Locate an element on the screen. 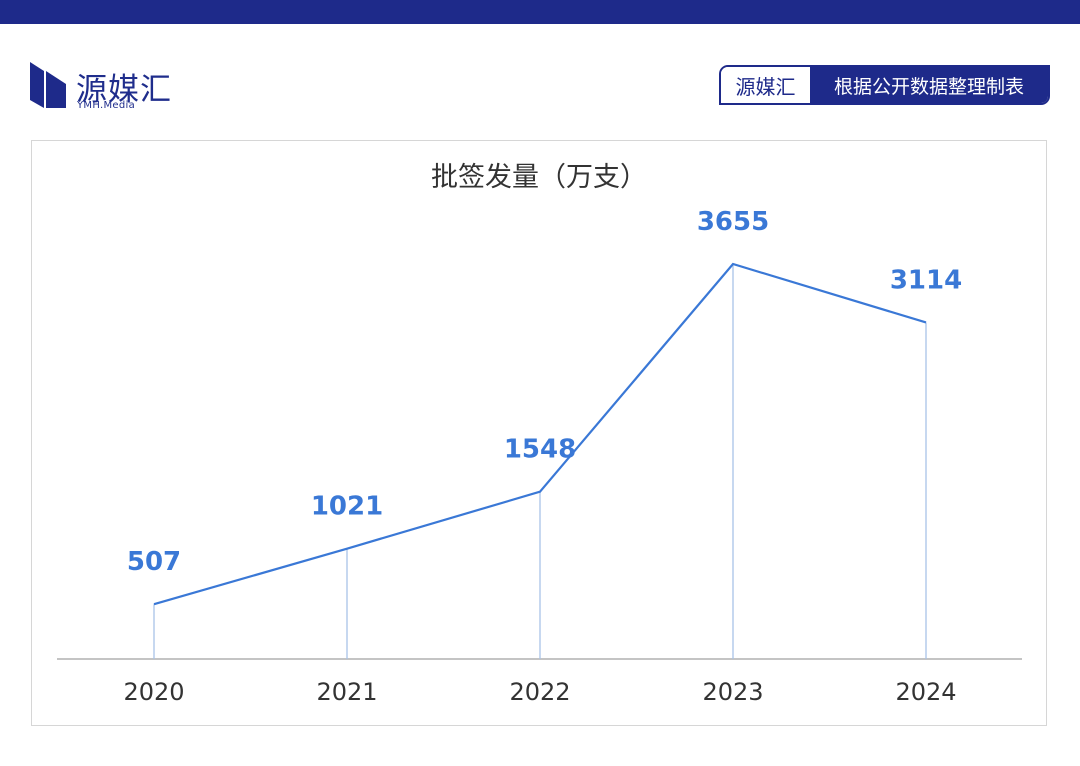 Image resolution: width=1080 pixels, height=766 pixels. data-label: 507 is located at coordinates (154, 562).